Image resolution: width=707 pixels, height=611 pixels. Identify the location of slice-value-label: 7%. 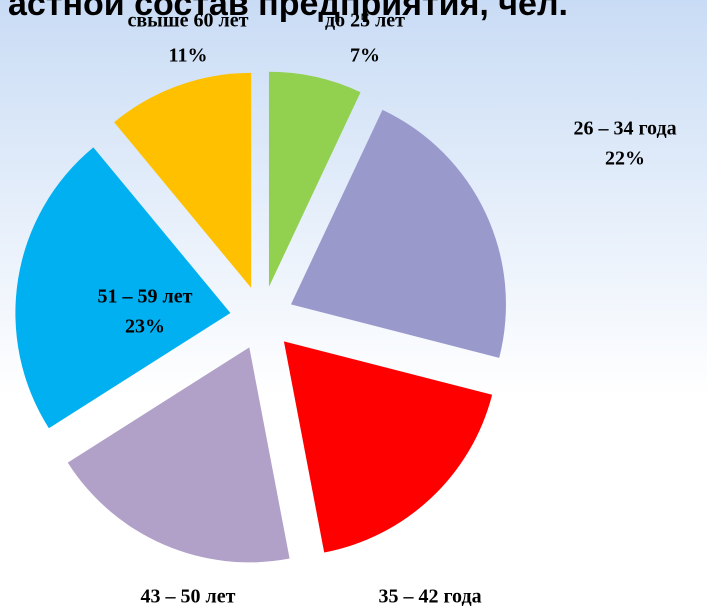
(365, 56).